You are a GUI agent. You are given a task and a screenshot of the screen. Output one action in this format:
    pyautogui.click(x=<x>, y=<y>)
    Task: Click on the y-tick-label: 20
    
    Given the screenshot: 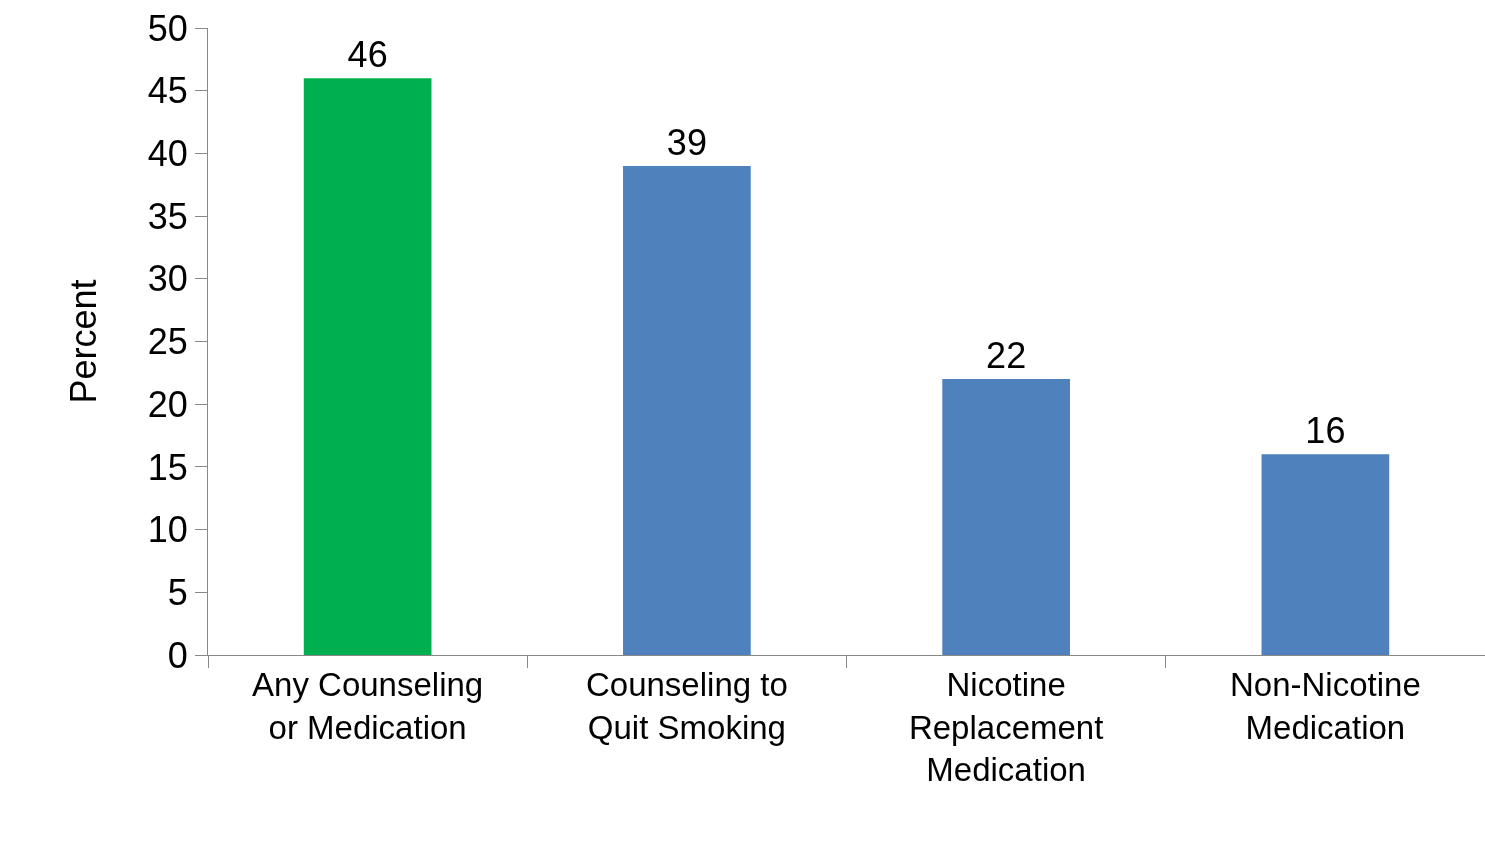 What is the action you would take?
    pyautogui.click(x=167, y=404)
    